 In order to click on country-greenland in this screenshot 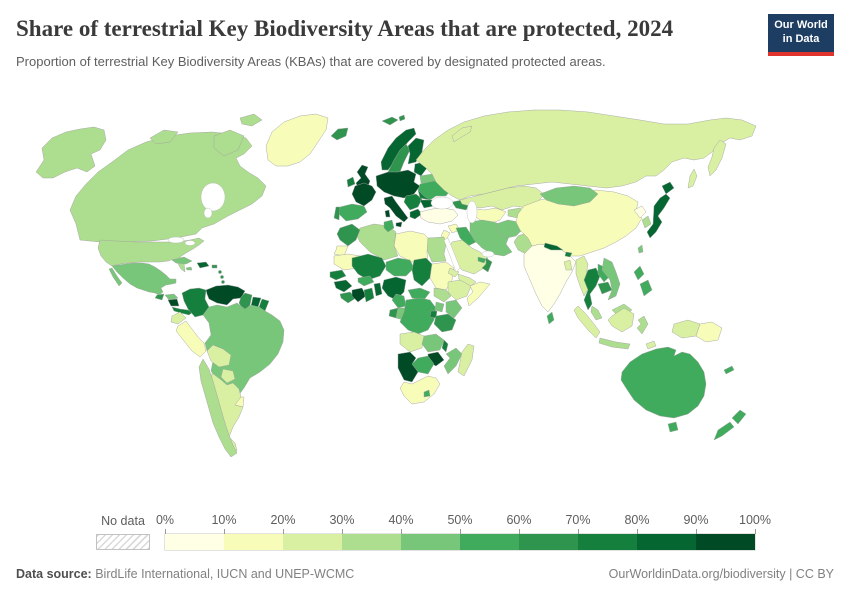, I will do `click(297, 140)`.